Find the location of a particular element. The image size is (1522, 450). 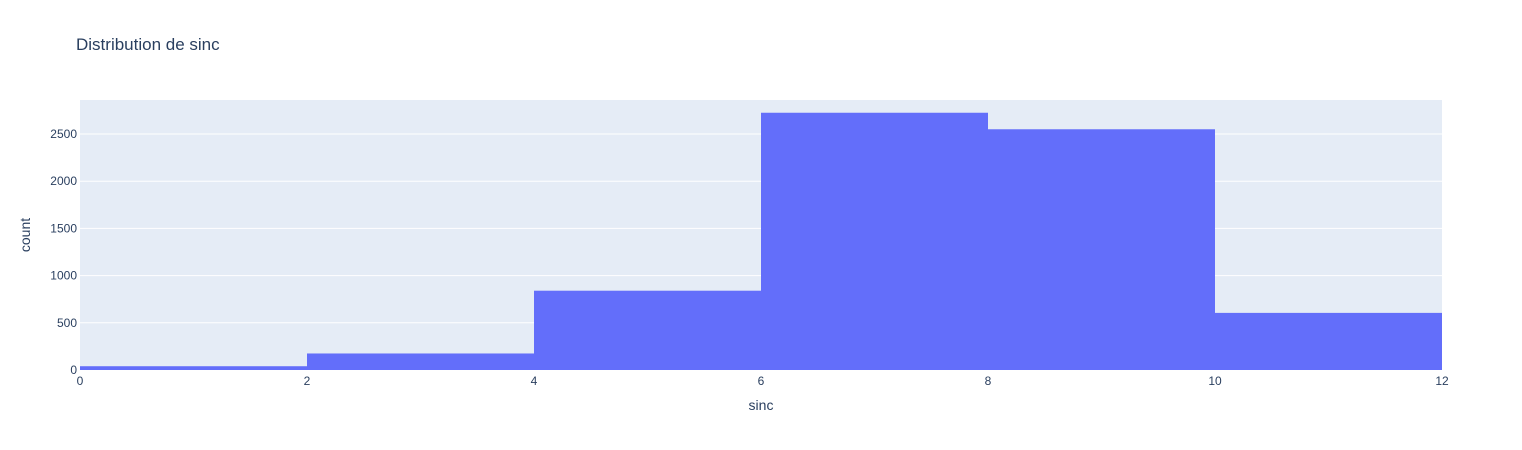

y-tick-label: 1500 is located at coordinates (63, 228).